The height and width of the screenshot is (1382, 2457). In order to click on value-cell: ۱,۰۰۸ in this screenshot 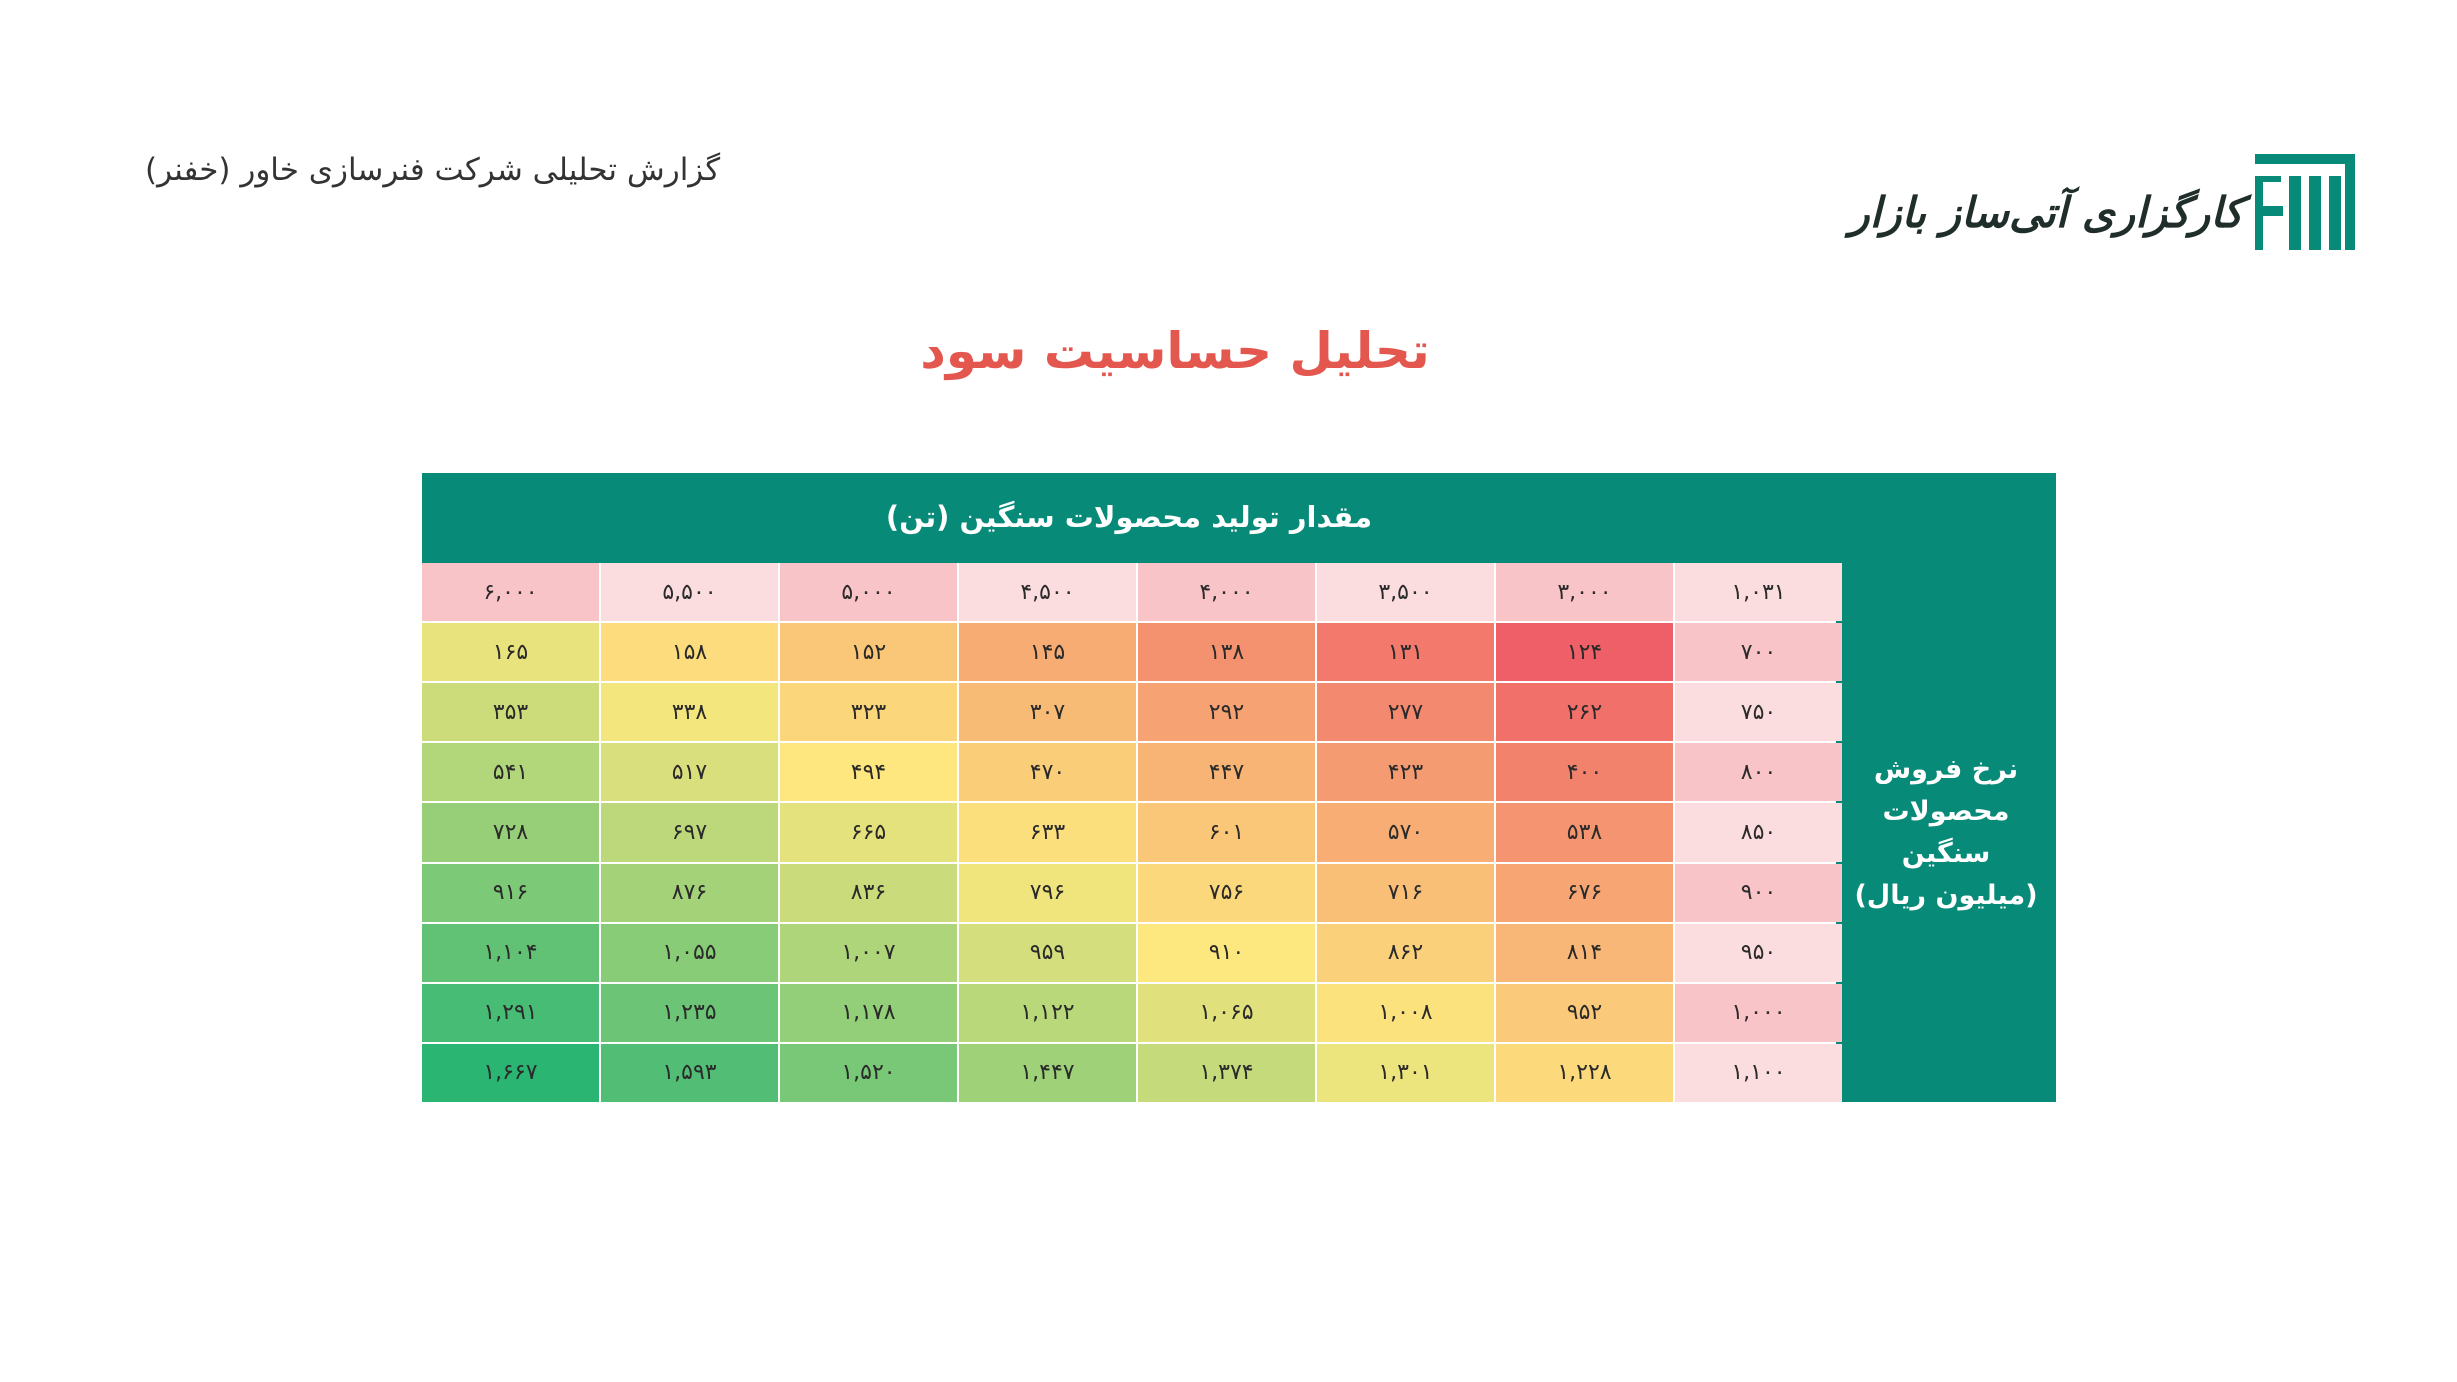, I will do `click(1405, 1012)`.